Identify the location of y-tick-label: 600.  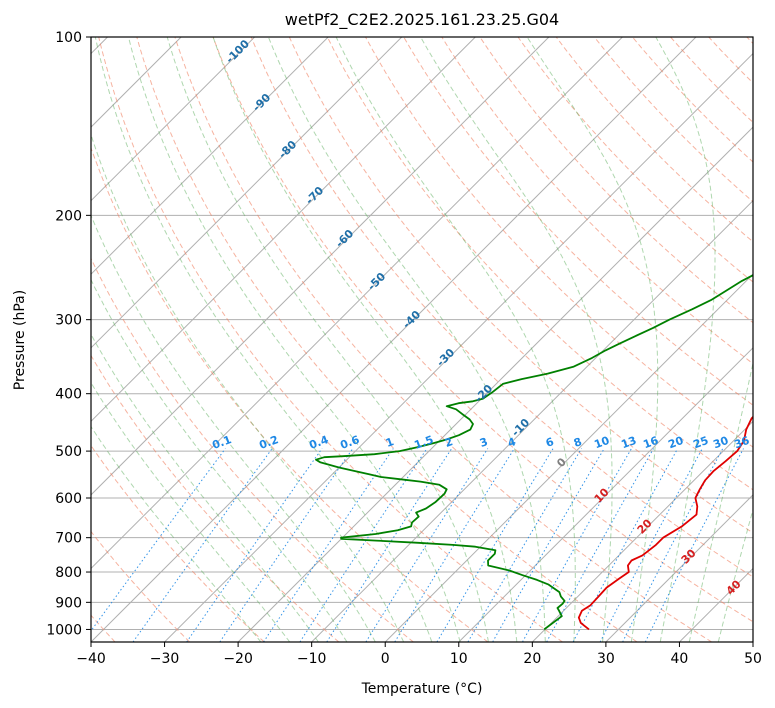
(68, 499).